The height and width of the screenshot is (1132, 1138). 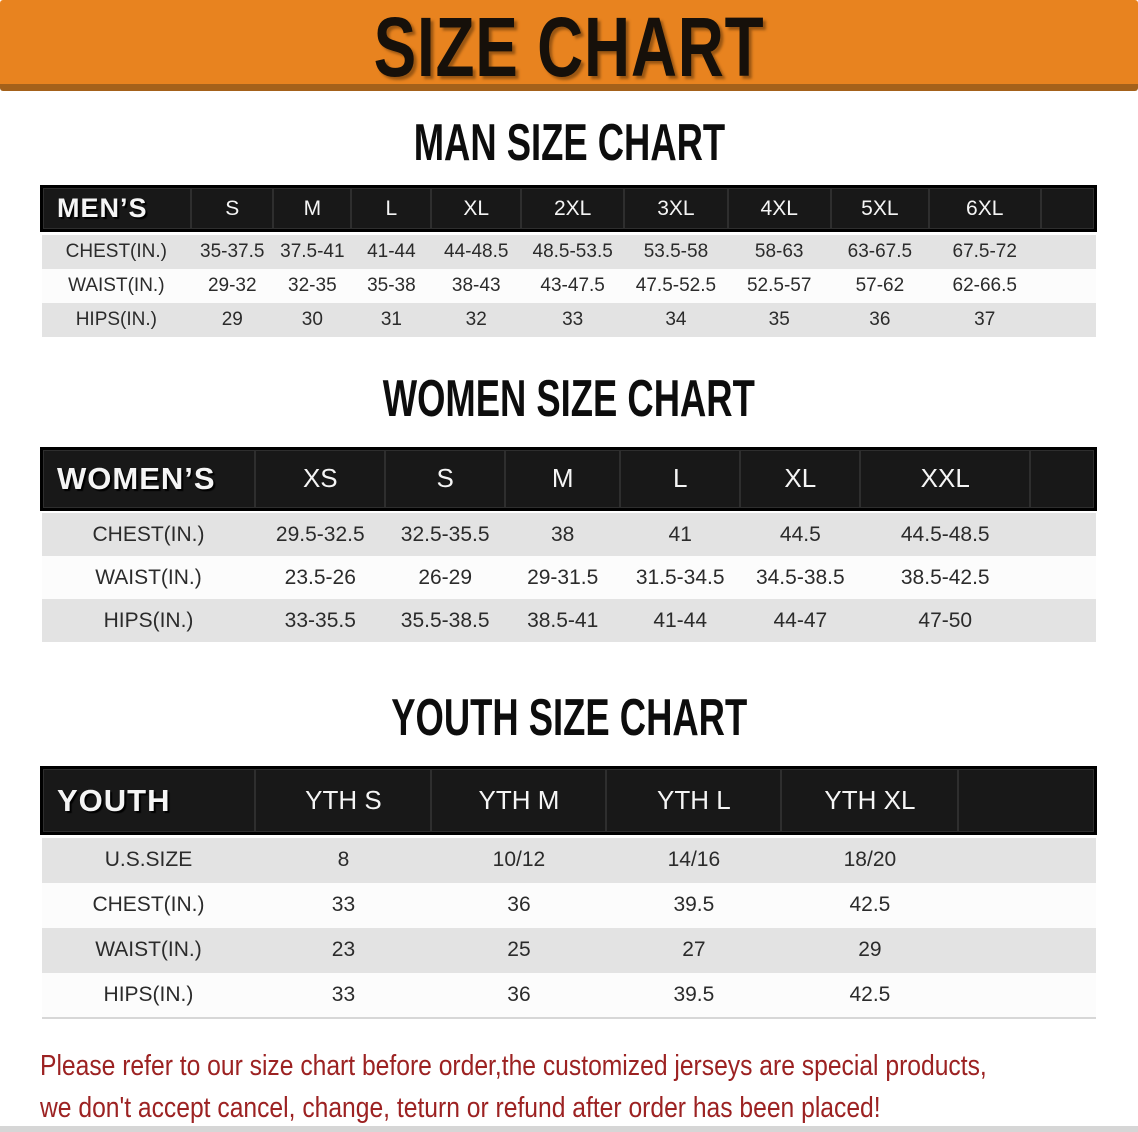 What do you see at coordinates (779, 251) in the screenshot?
I see `size-value-cell: 58-63` at bounding box center [779, 251].